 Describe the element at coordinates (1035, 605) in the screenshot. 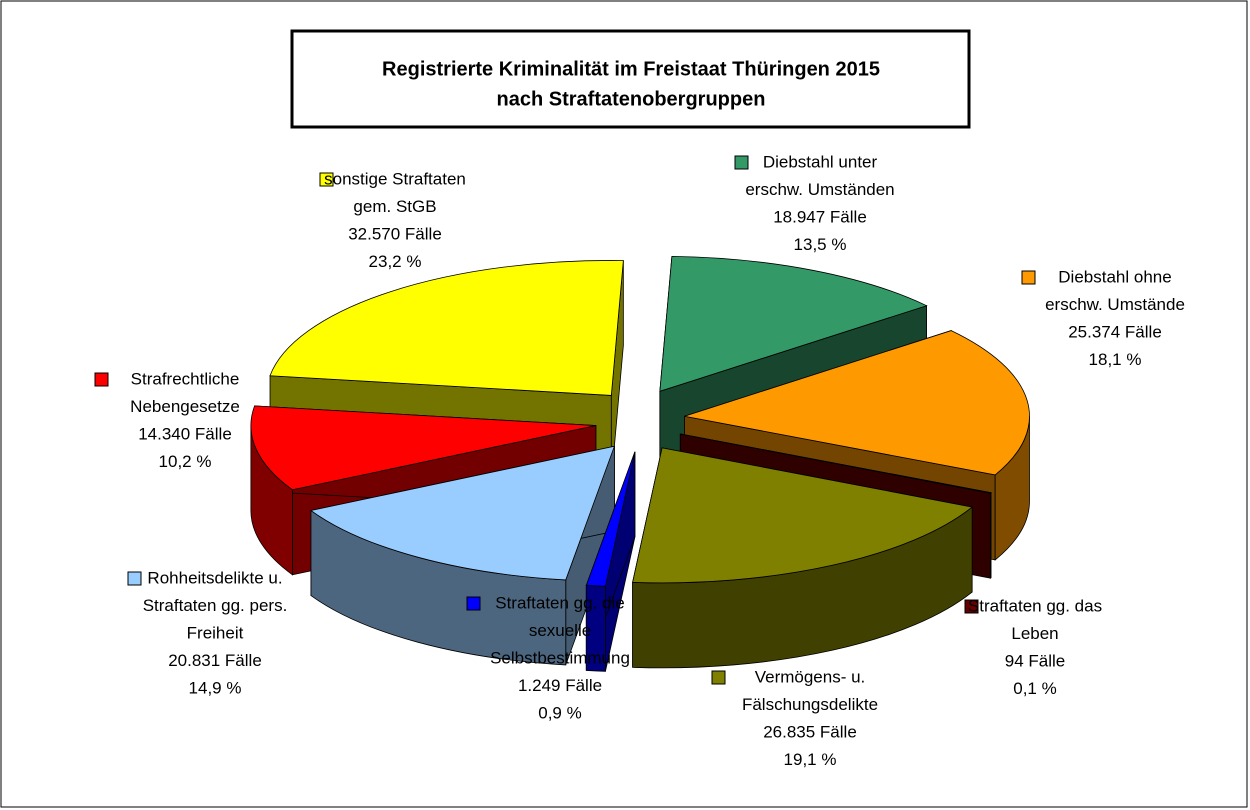

I see `slice-label: Straftaten gg. das` at that location.